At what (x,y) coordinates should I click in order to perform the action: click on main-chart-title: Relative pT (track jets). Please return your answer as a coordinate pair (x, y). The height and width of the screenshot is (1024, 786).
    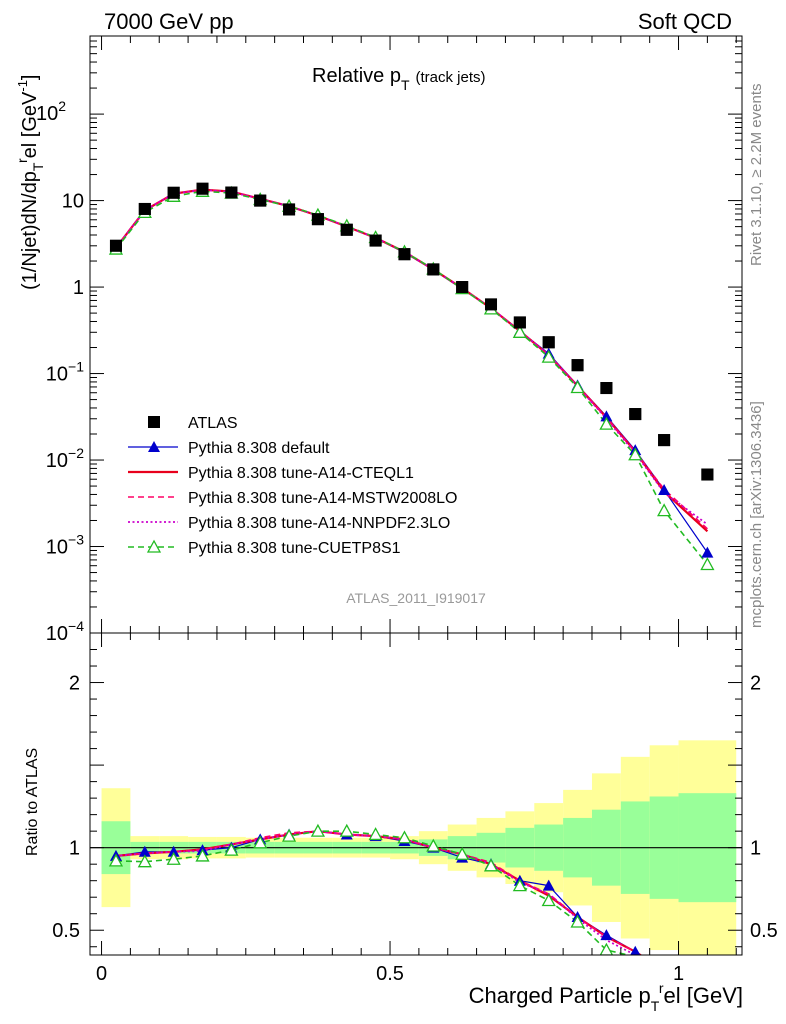
    Looking at the image, I should click on (399, 79).